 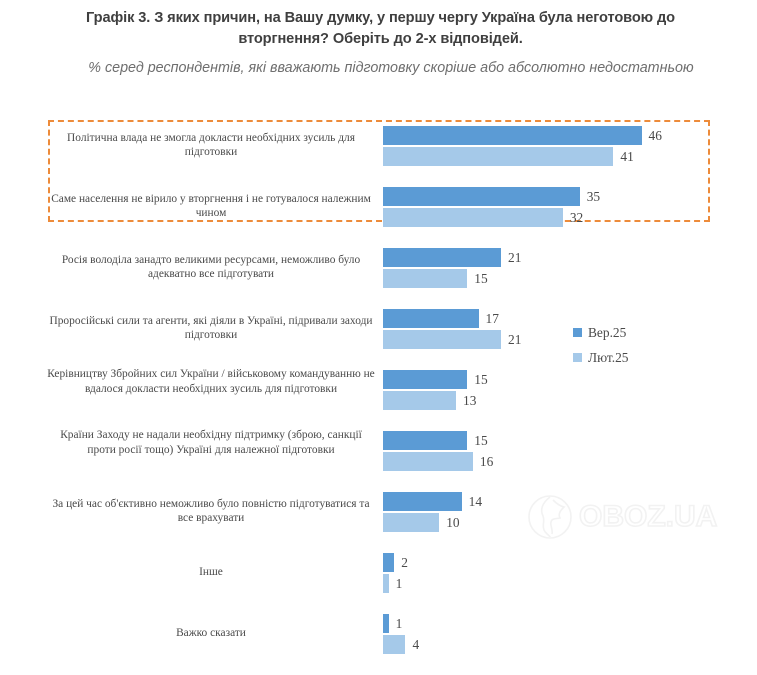 I want to click on bar-value-label: 10, so click(x=453, y=522).